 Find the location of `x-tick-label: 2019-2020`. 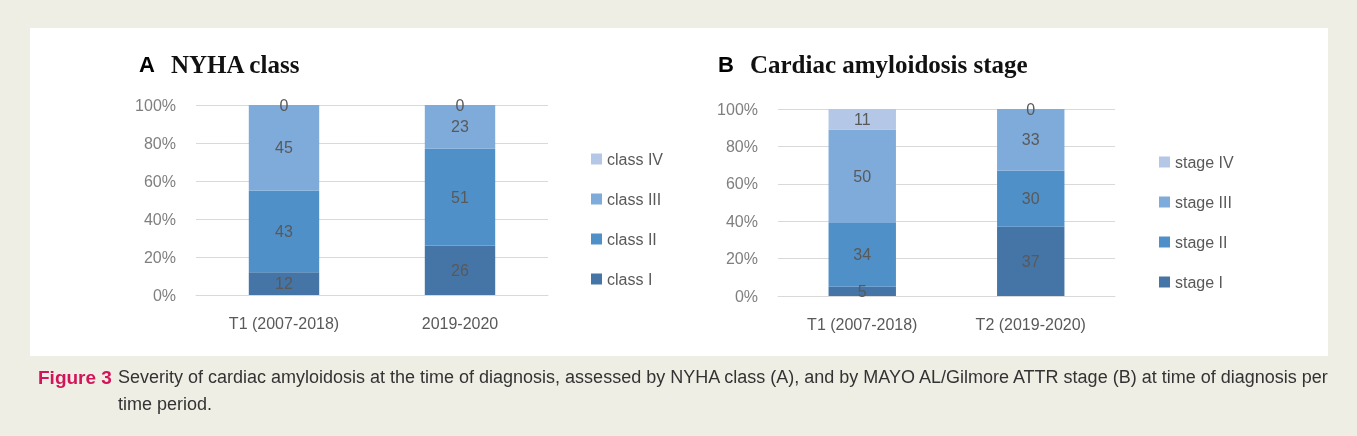

x-tick-label: 2019-2020 is located at coordinates (460, 323).